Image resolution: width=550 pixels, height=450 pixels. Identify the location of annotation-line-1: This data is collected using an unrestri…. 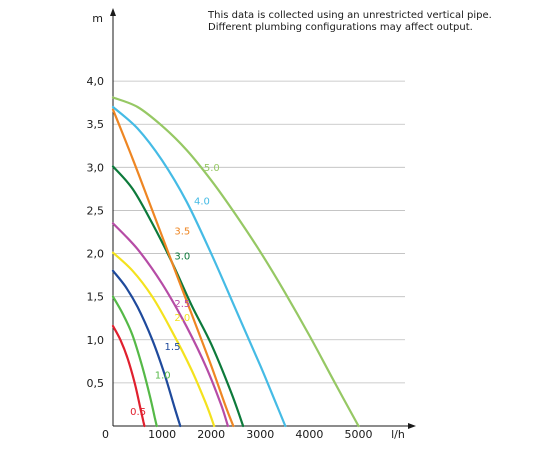
(350, 15).